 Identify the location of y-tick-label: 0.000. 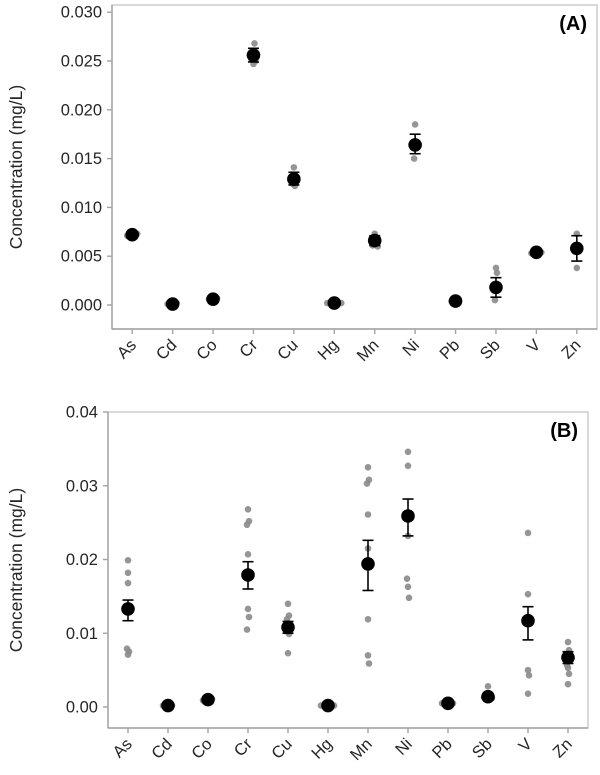
(81, 306).